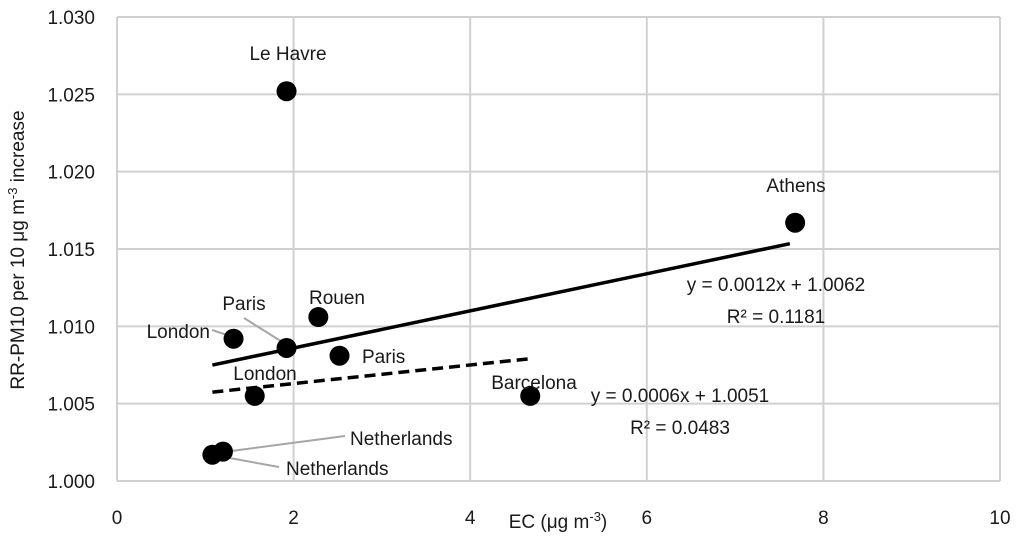 The height and width of the screenshot is (547, 1024). I want to click on x-tick-label: 2, so click(293, 518).